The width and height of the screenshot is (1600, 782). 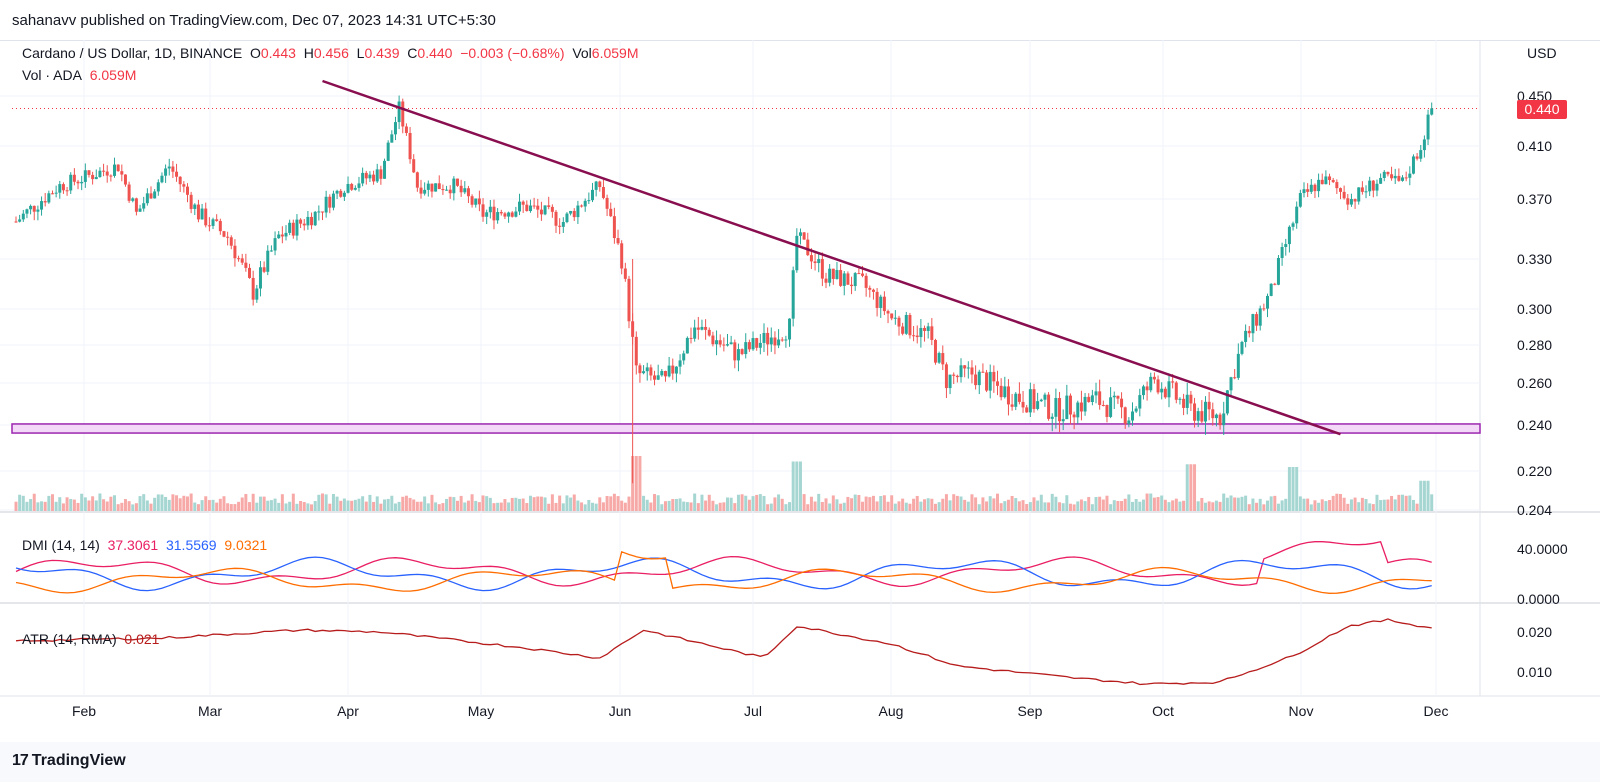 What do you see at coordinates (331, 53) in the screenshot?
I see `high-value: 0.456` at bounding box center [331, 53].